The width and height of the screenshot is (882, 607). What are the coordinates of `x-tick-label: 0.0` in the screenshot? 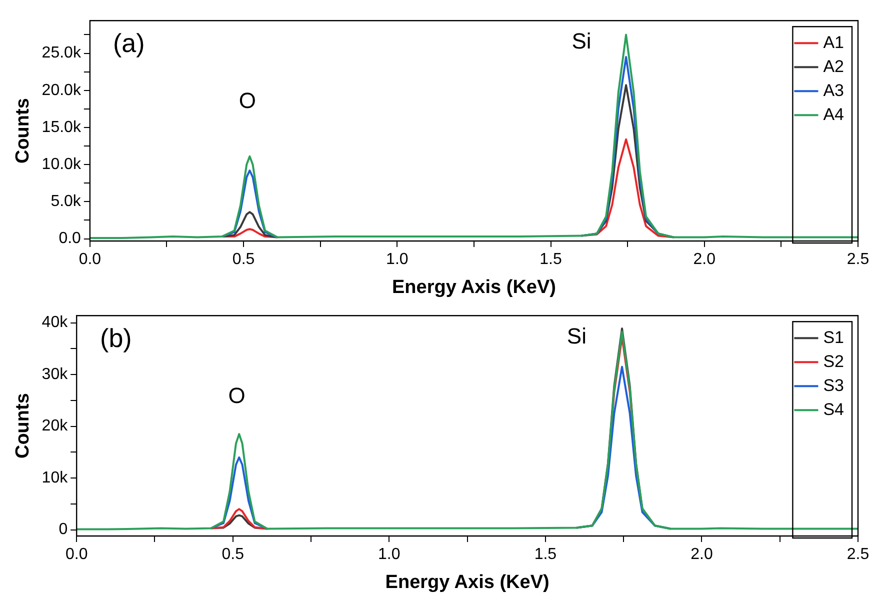 It's located at (90, 259).